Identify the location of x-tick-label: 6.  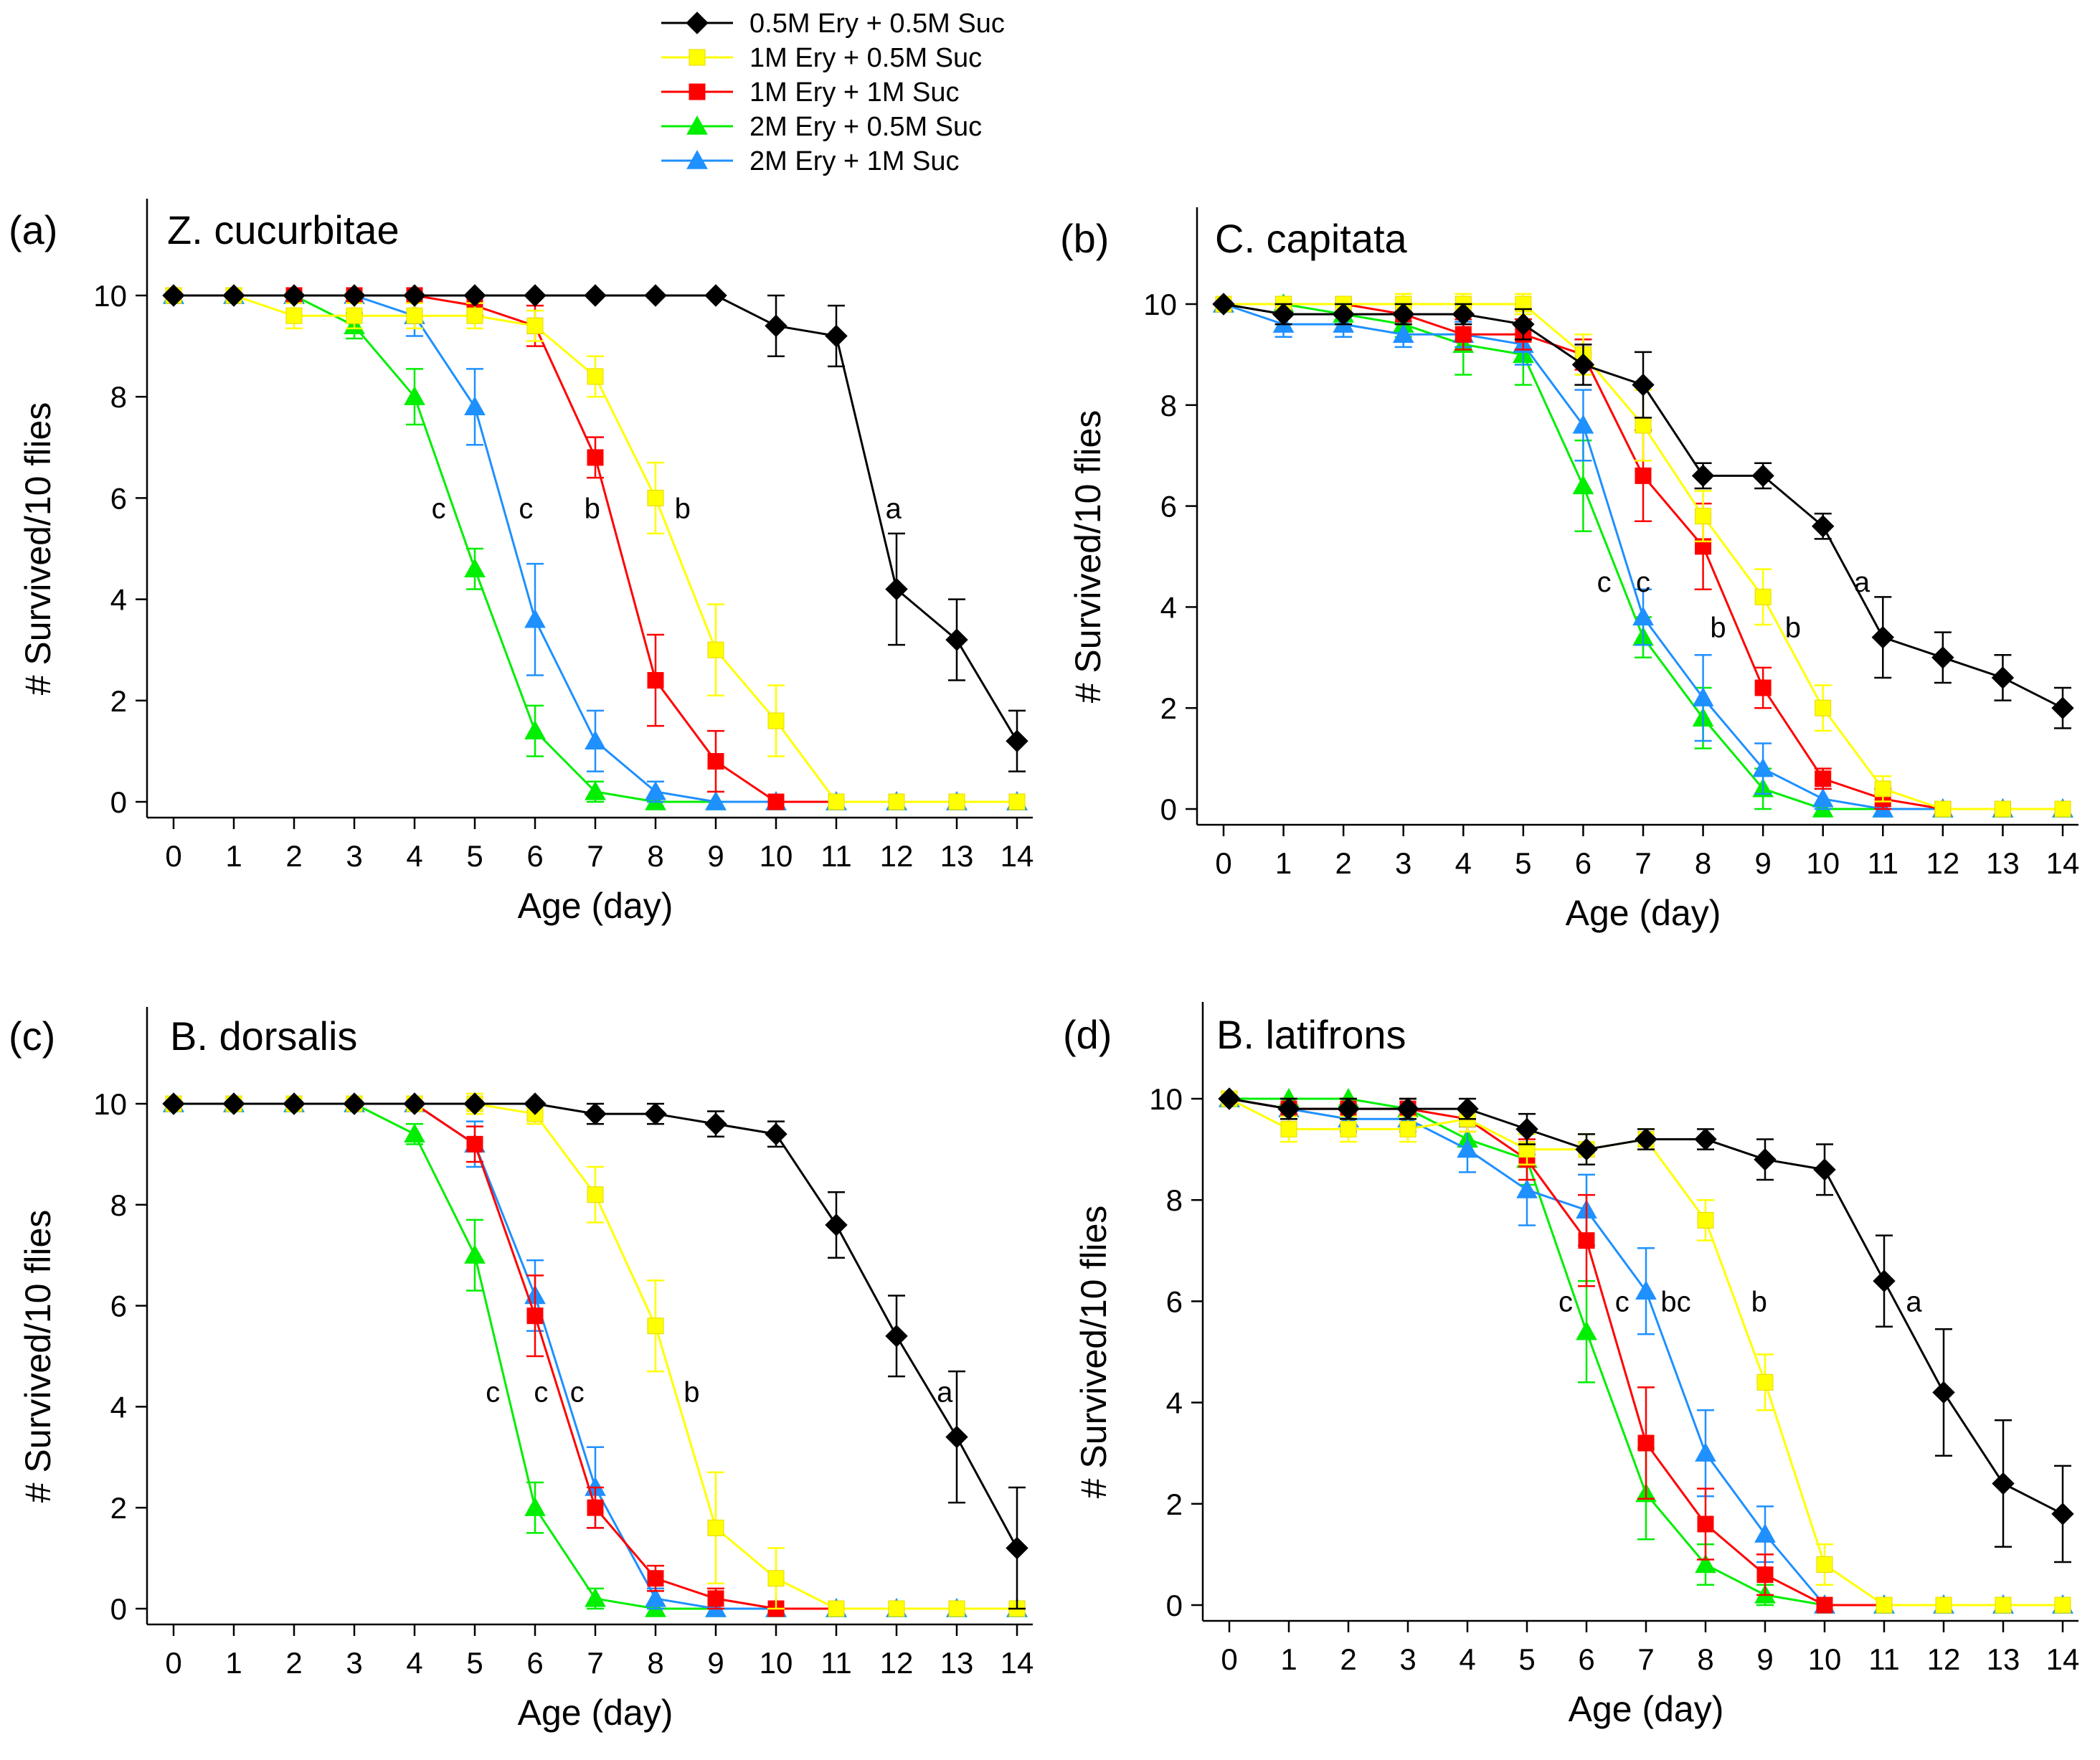
(534, 856).